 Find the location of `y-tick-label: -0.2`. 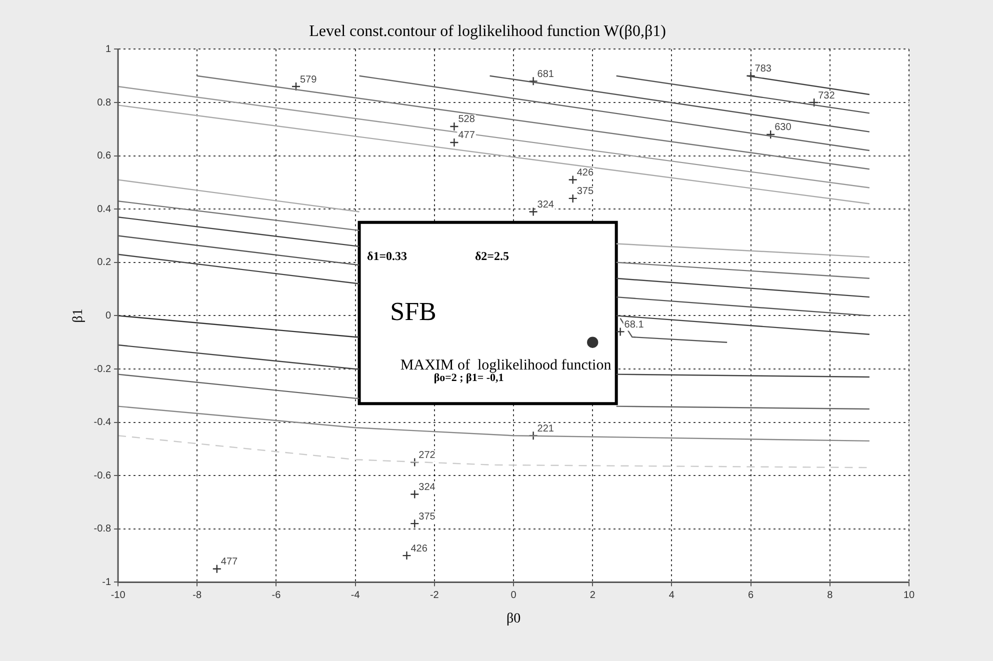

y-tick-label: -0.2 is located at coordinates (103, 369).